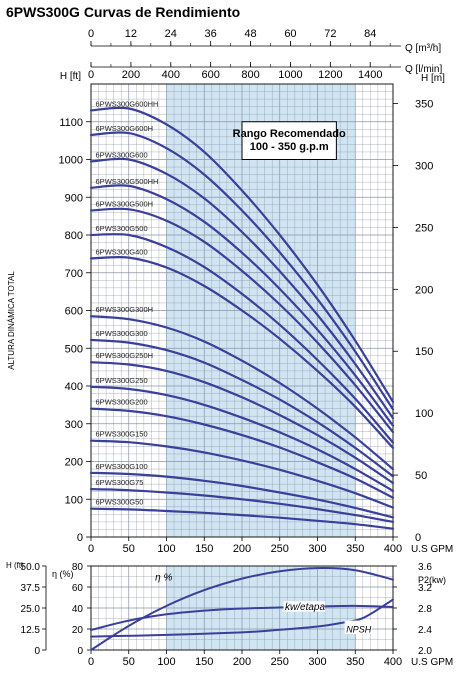 This screenshot has height=679, width=473. I want to click on top-tick-label-m3h: 72, so click(330, 34).